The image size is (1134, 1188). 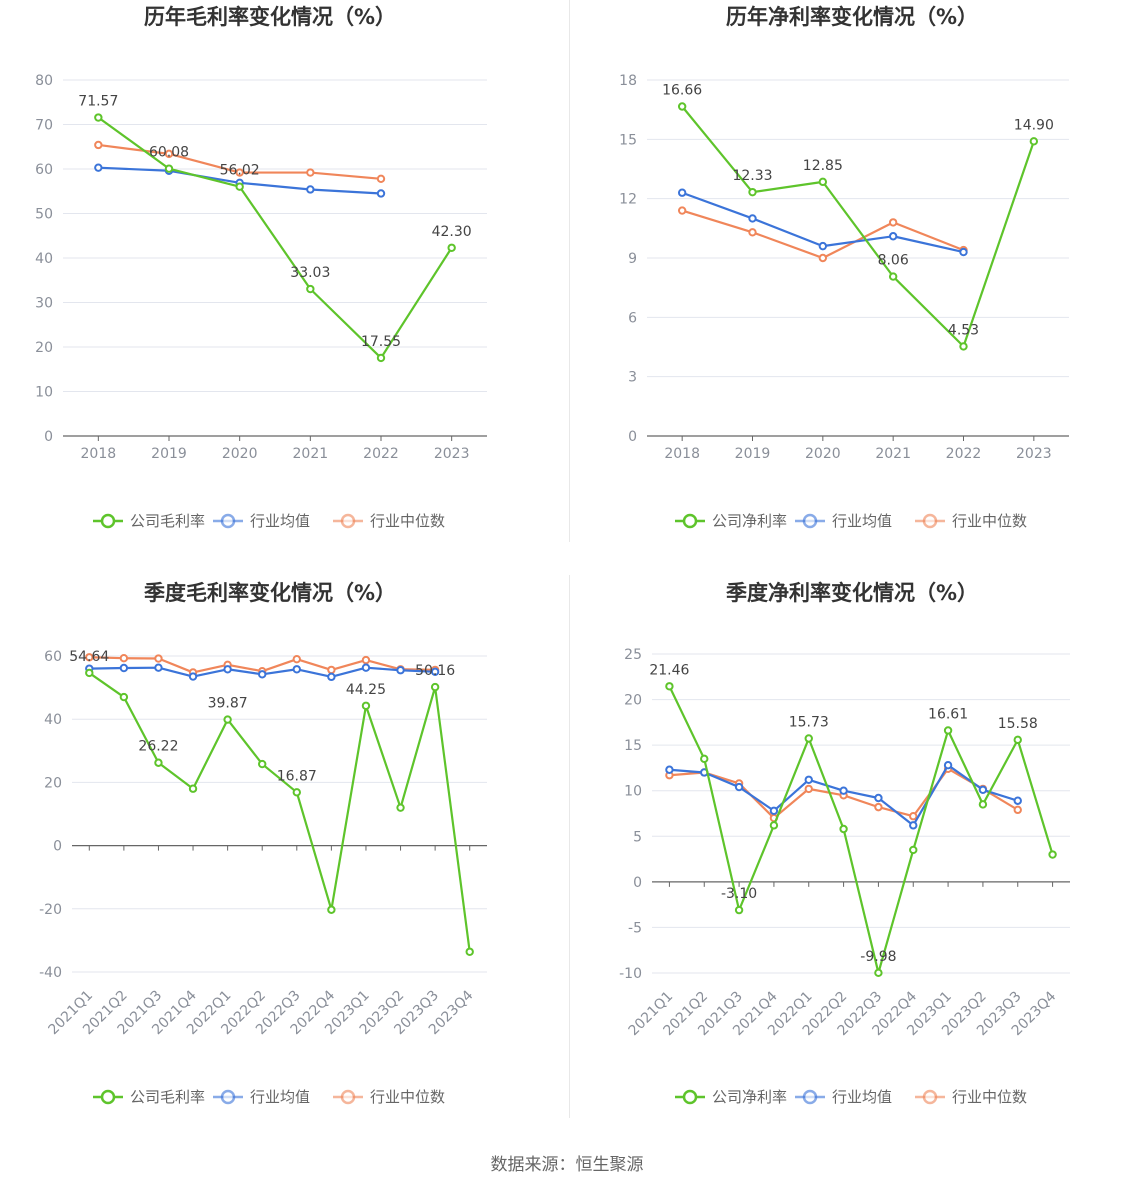 I want to click on y-tick-label: -20, so click(x=50, y=910).